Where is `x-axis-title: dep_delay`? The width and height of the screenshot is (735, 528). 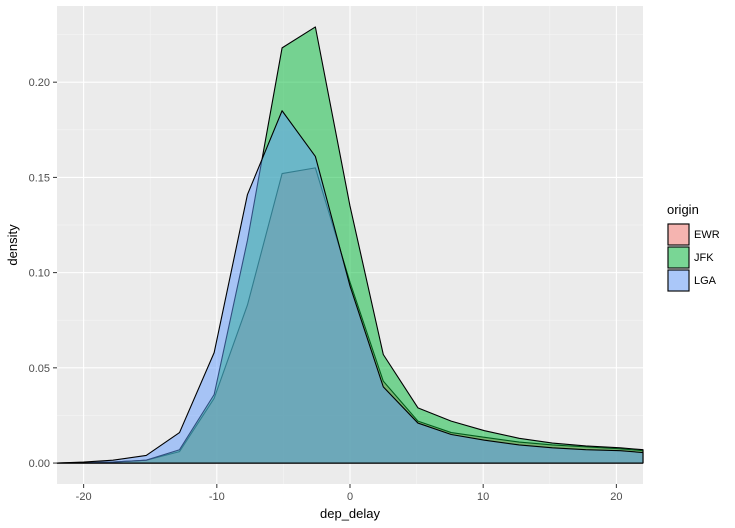
x-axis-title: dep_delay is located at coordinates (350, 513).